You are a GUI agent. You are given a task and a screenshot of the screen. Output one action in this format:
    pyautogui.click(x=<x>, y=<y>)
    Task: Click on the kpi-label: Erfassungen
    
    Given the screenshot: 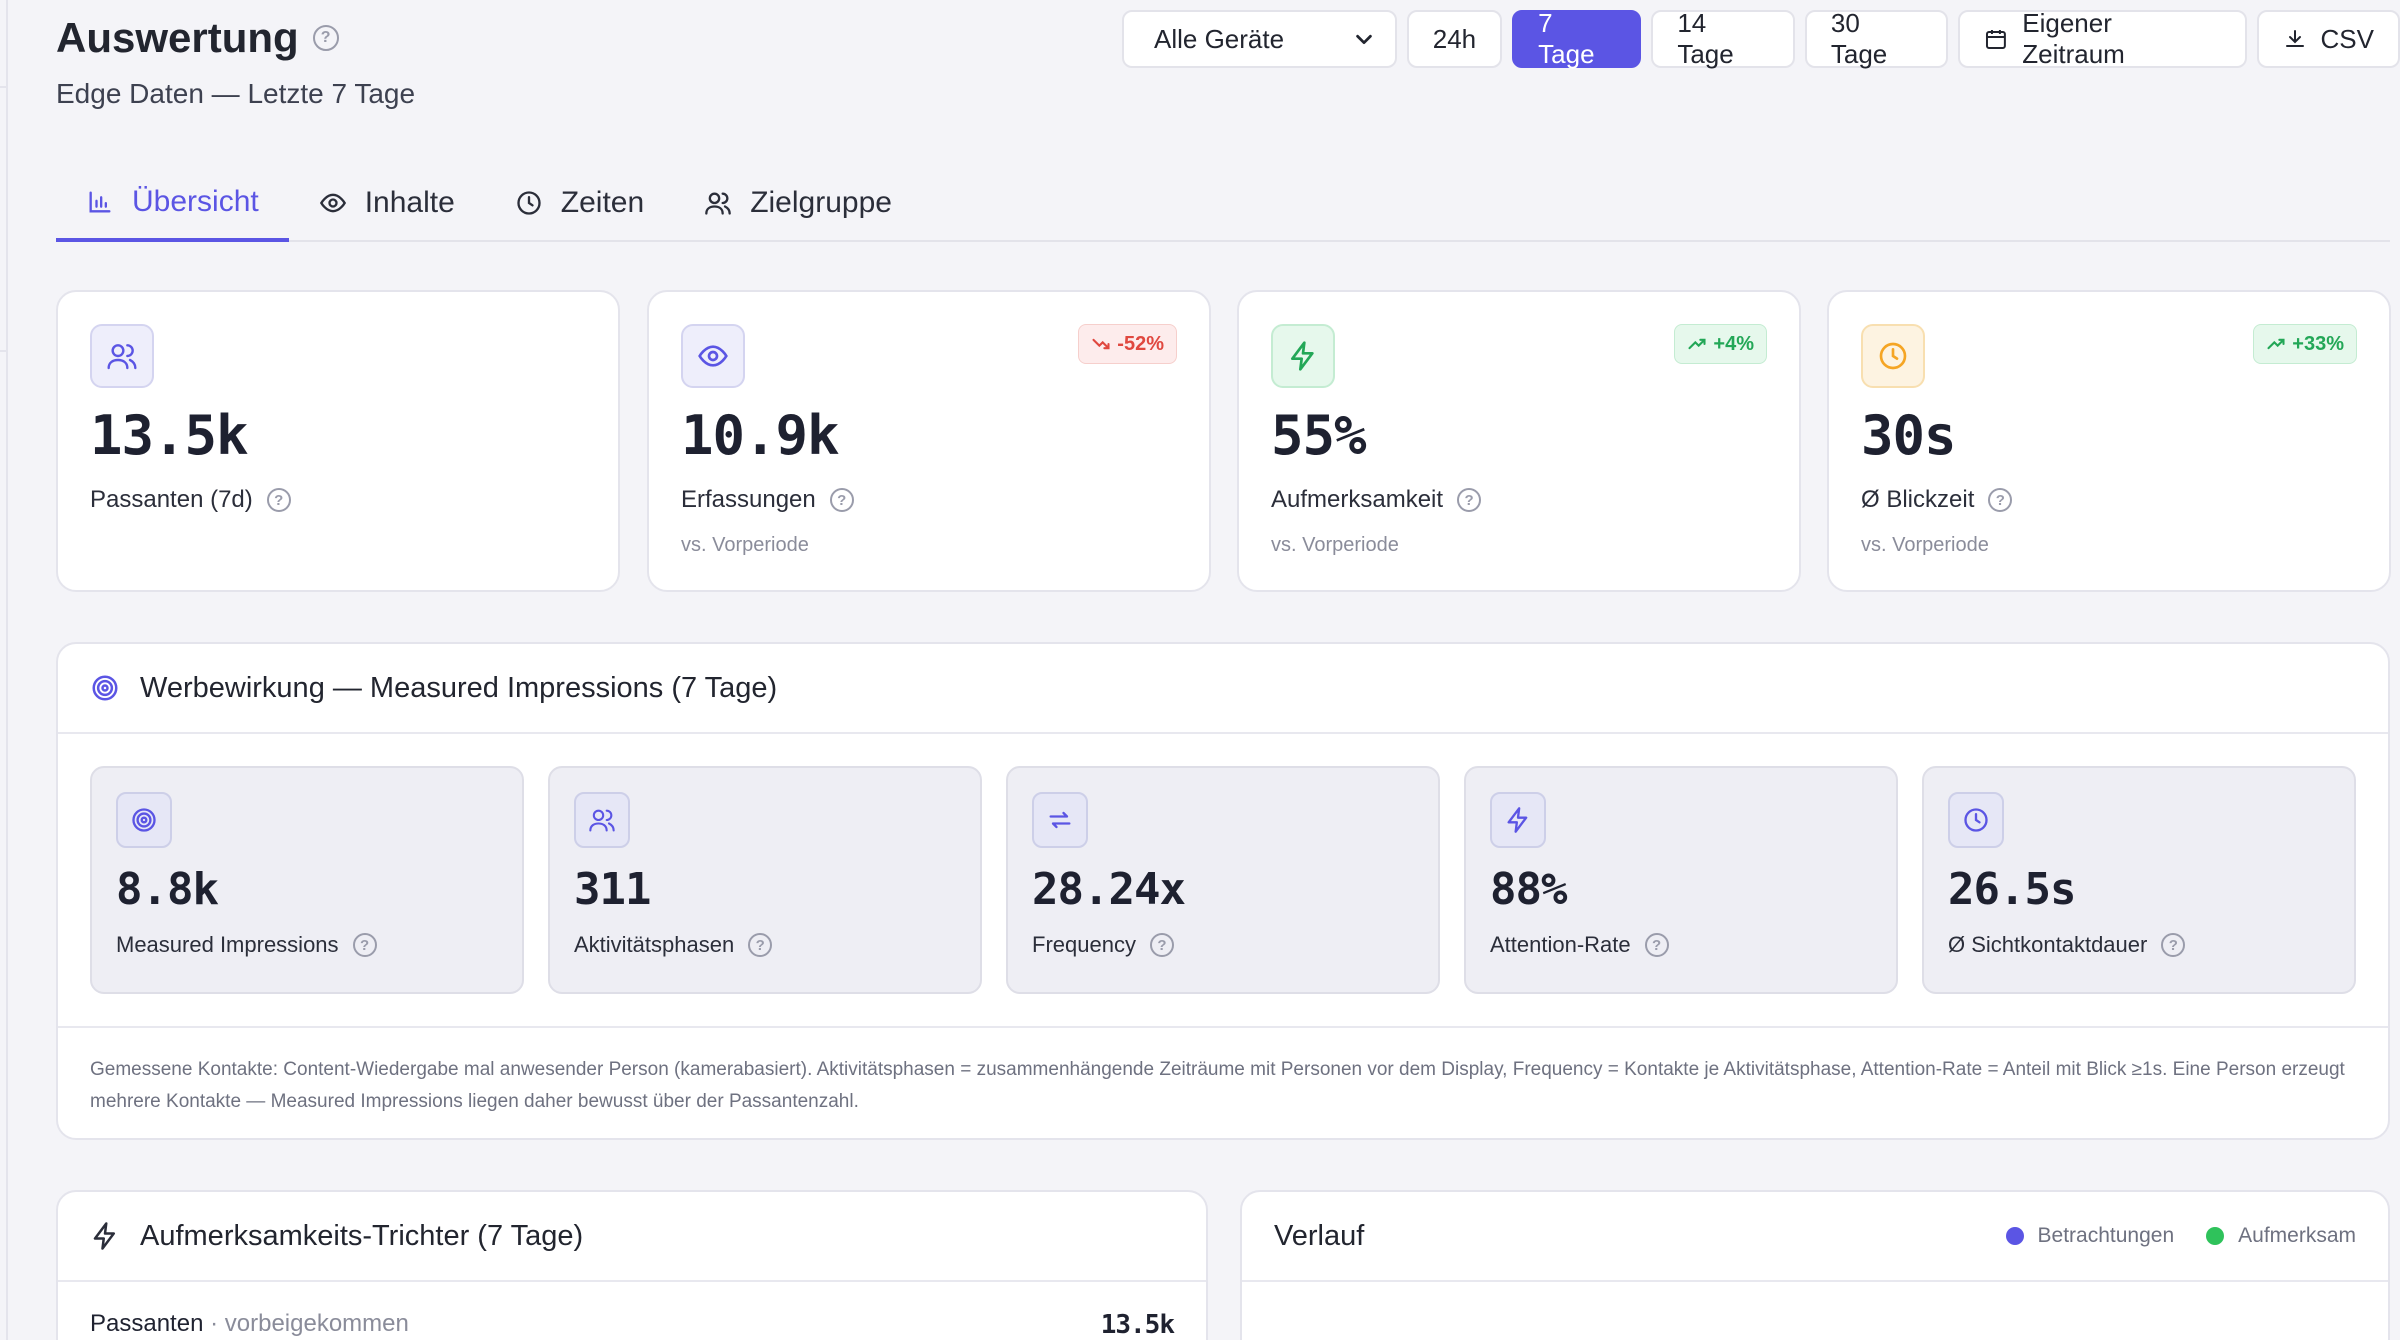 What is the action you would take?
    pyautogui.click(x=748, y=499)
    